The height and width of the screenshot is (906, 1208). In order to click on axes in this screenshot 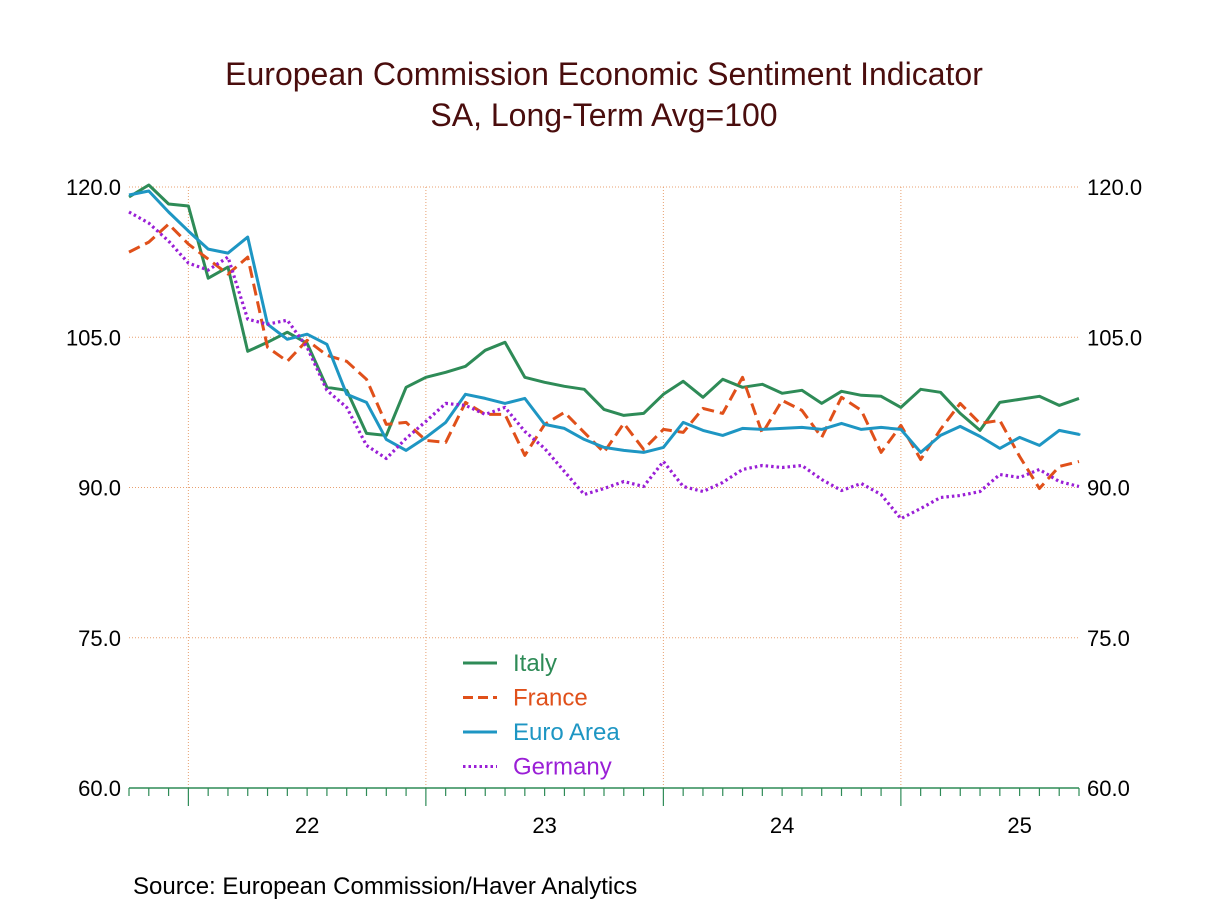, I will do `click(604, 796)`.